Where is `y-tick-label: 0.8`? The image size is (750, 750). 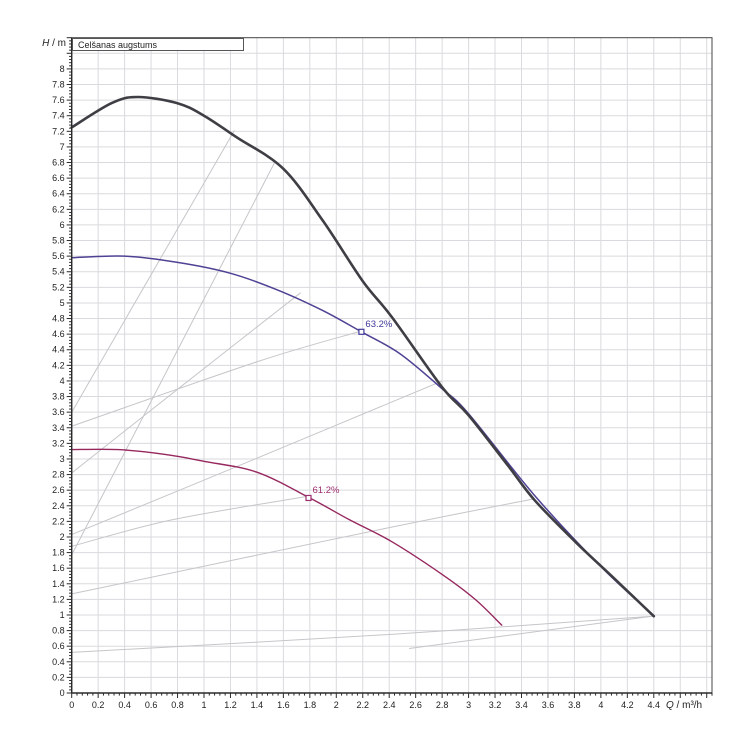
y-tick-label: 0.8 is located at coordinates (58, 631).